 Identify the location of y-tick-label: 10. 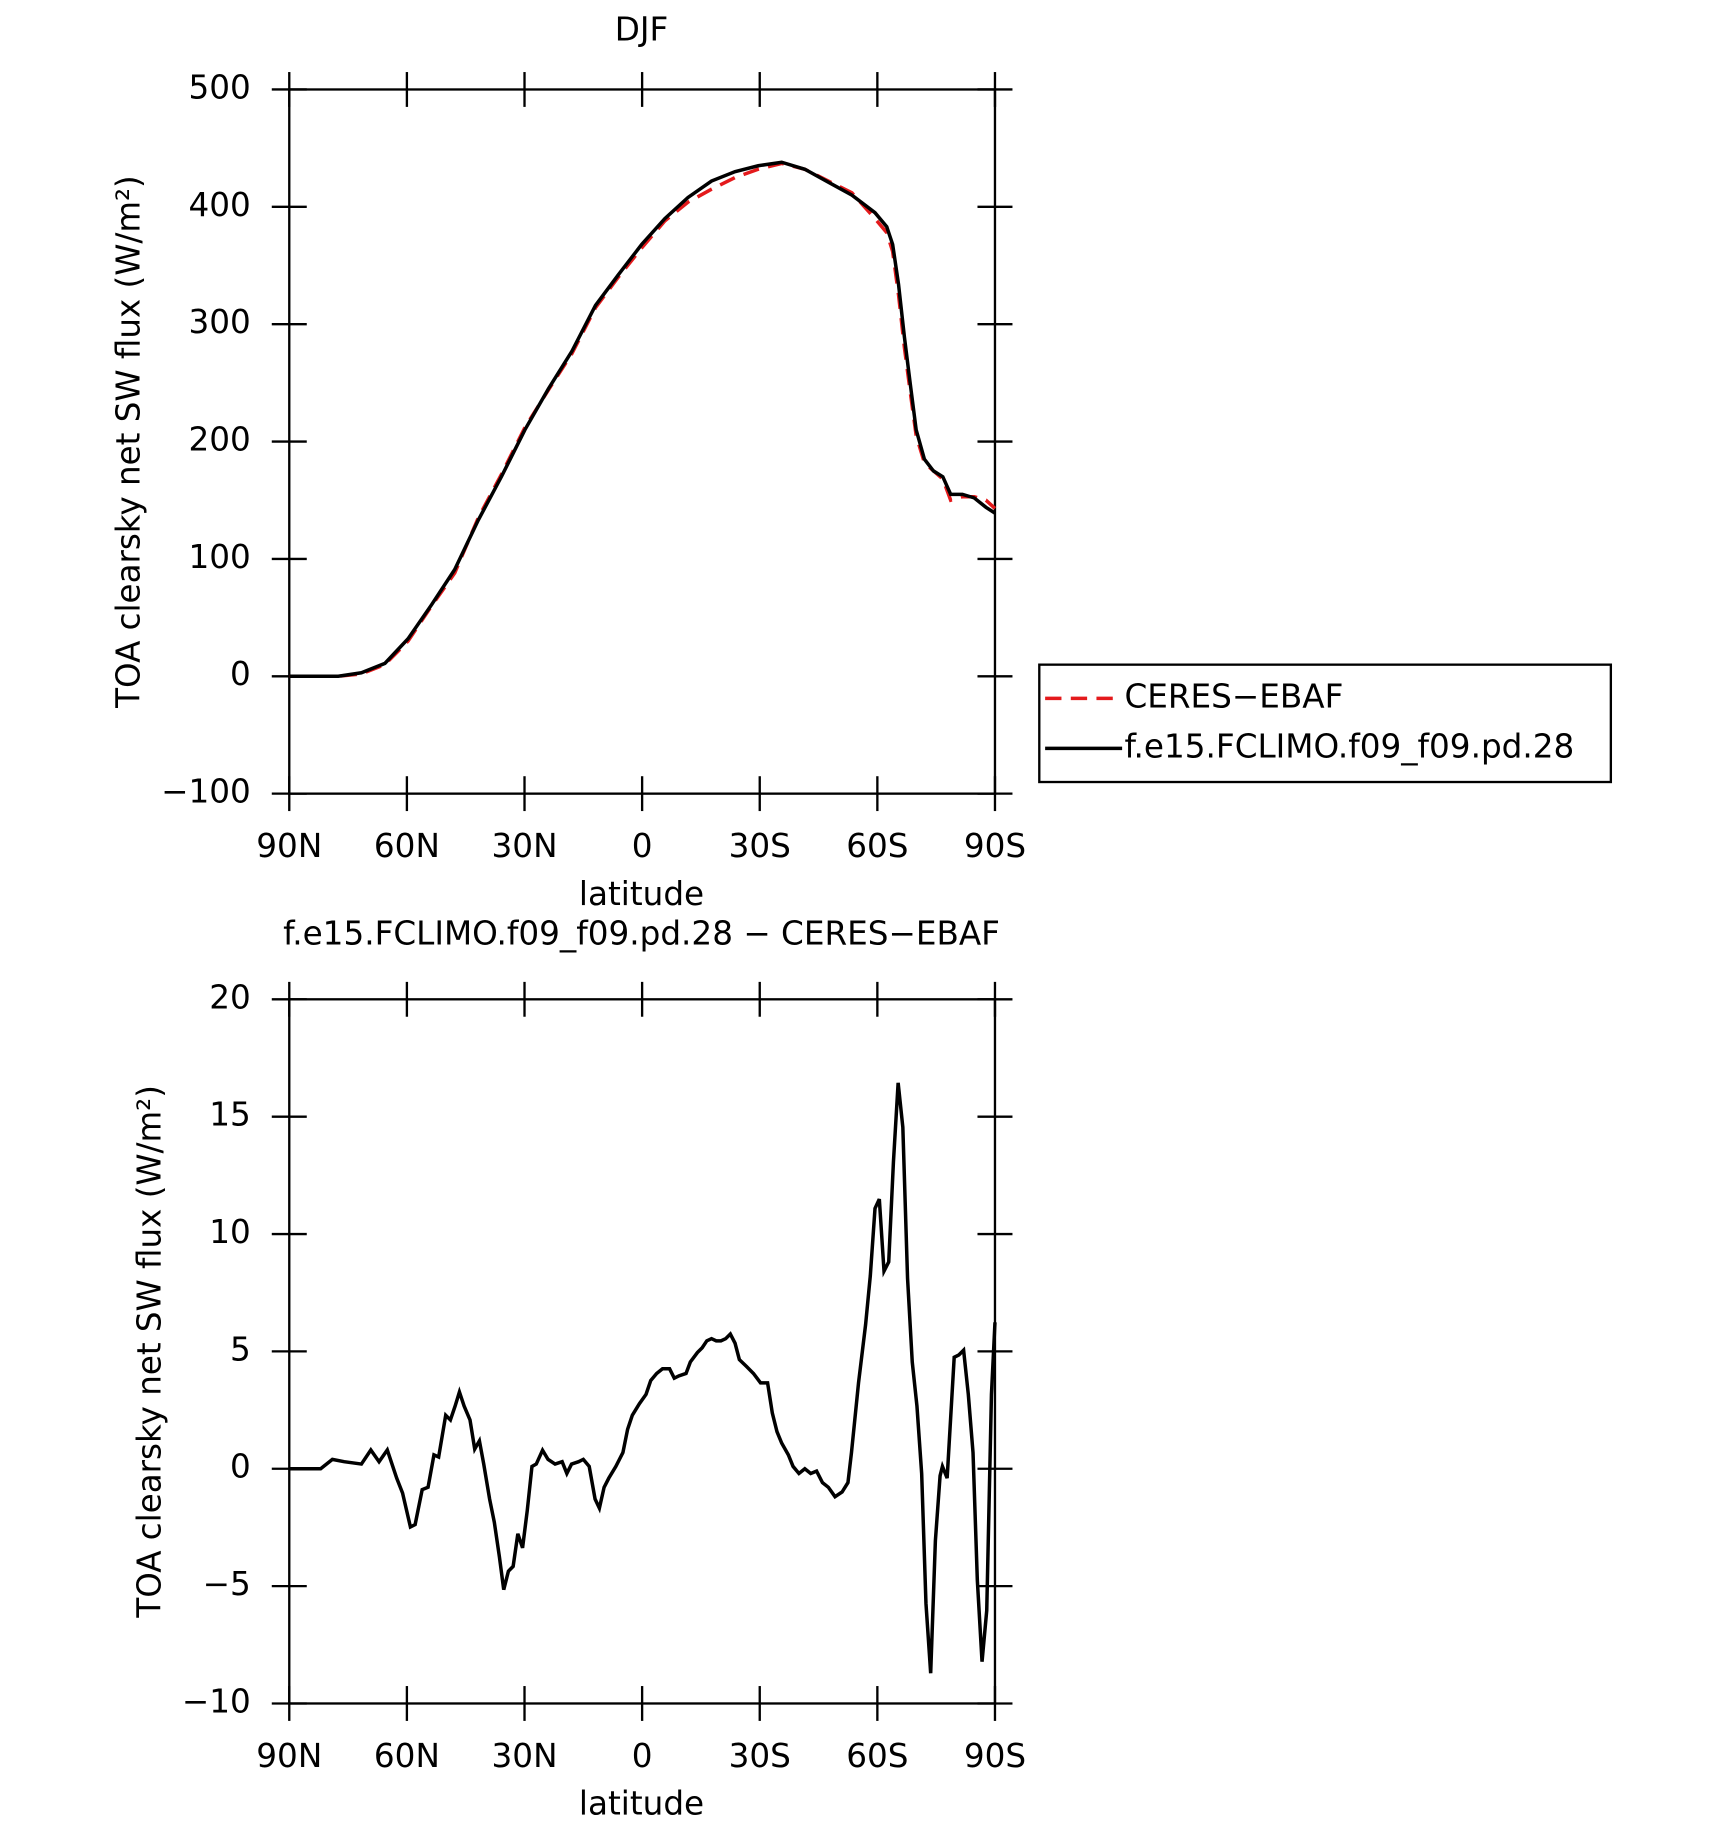
(230, 1232).